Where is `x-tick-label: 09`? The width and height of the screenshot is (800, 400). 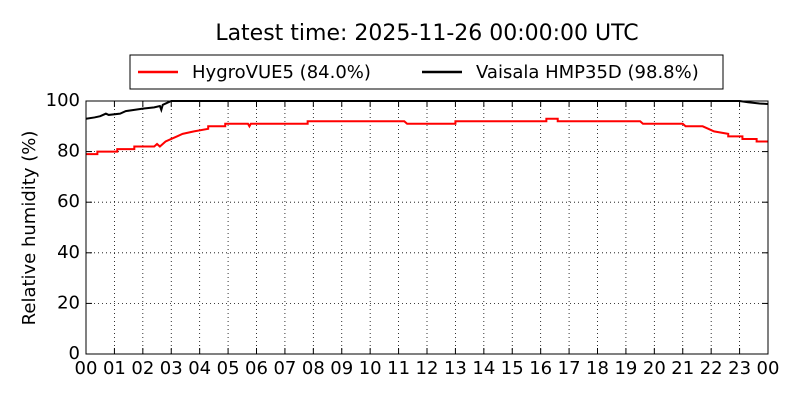 x-tick-label: 09 is located at coordinates (341, 368).